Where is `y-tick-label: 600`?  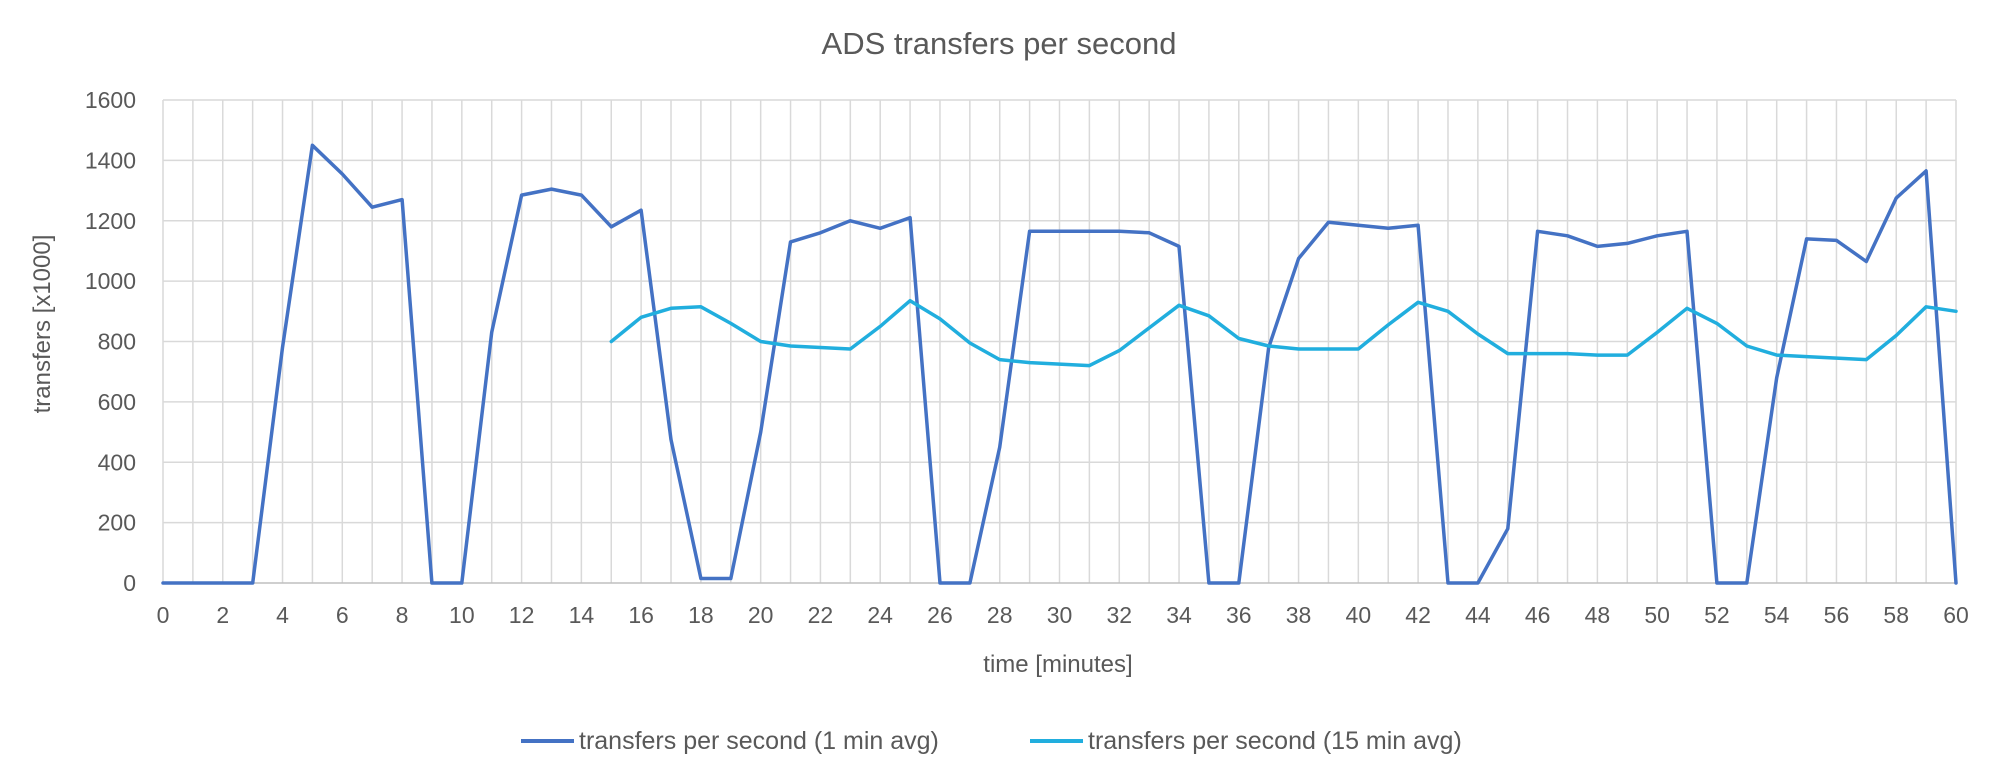
y-tick-label: 600 is located at coordinates (117, 402).